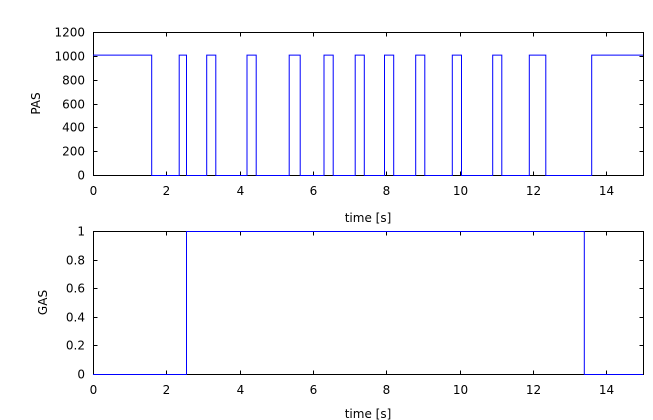  I want to click on y-axis-label: GAS, so click(43, 302).